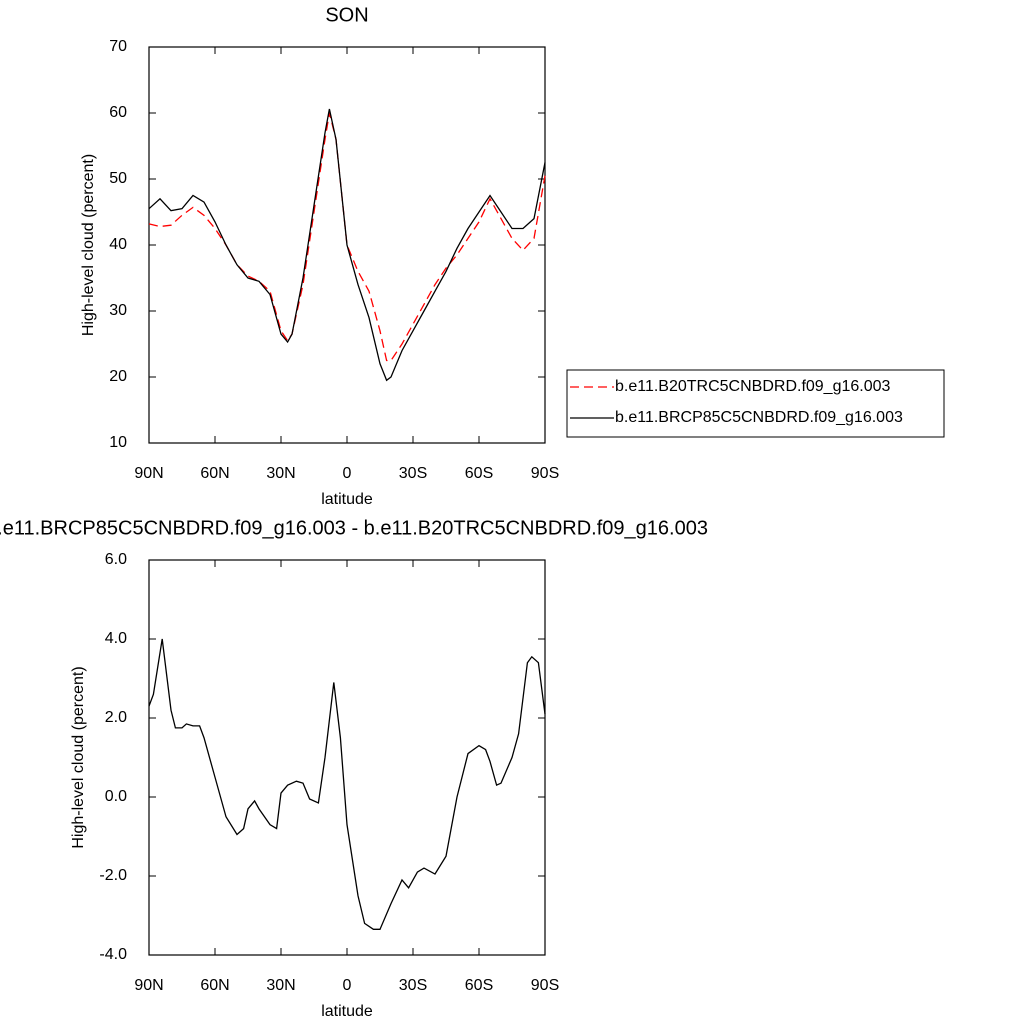 This screenshot has width=1024, height=1024. Describe the element at coordinates (116, 796) in the screenshot. I see `y-tick-label: 0.0` at that location.